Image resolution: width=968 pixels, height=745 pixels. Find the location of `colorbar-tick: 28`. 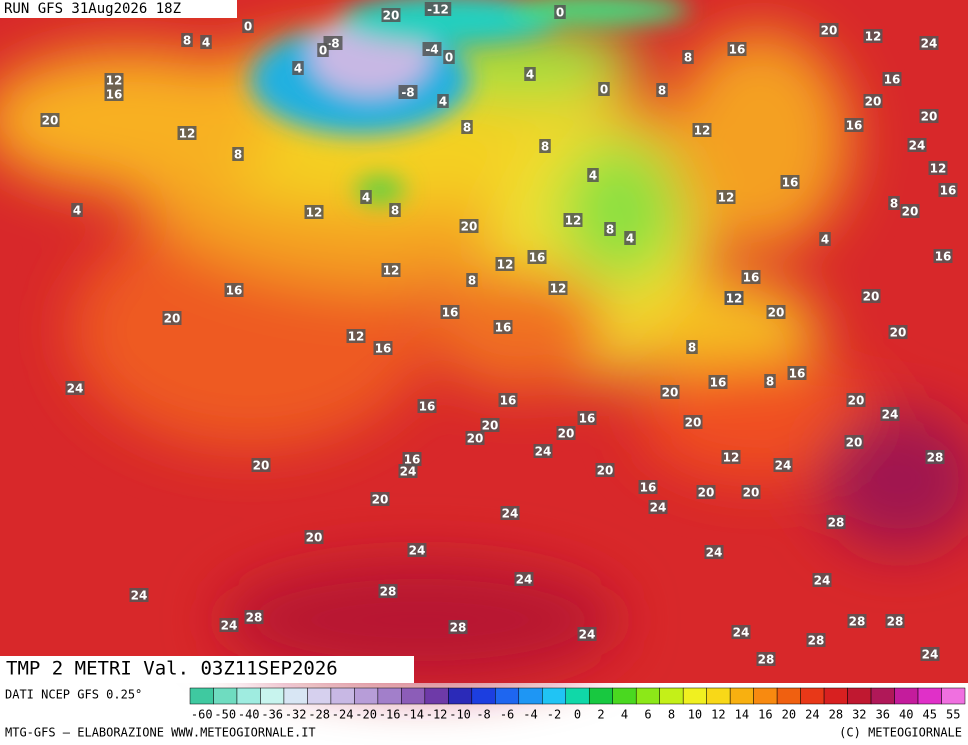

colorbar-tick: 28 is located at coordinates (836, 715).